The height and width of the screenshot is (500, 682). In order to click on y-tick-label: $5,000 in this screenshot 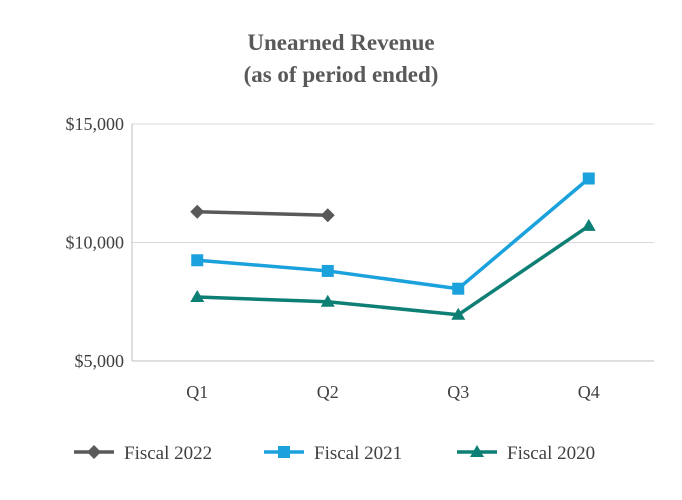, I will do `click(100, 361)`.